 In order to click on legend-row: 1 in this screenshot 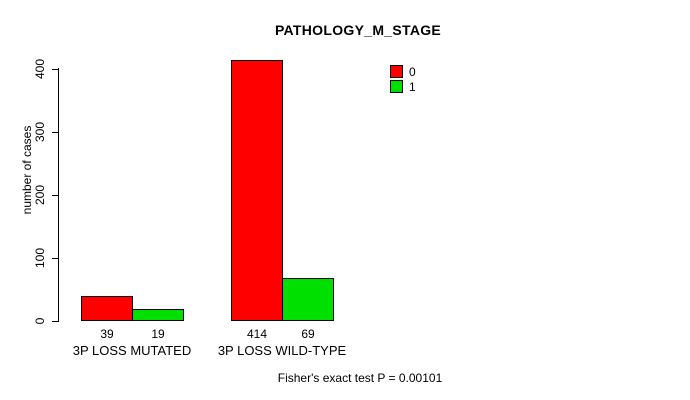, I will do `click(403, 86)`.